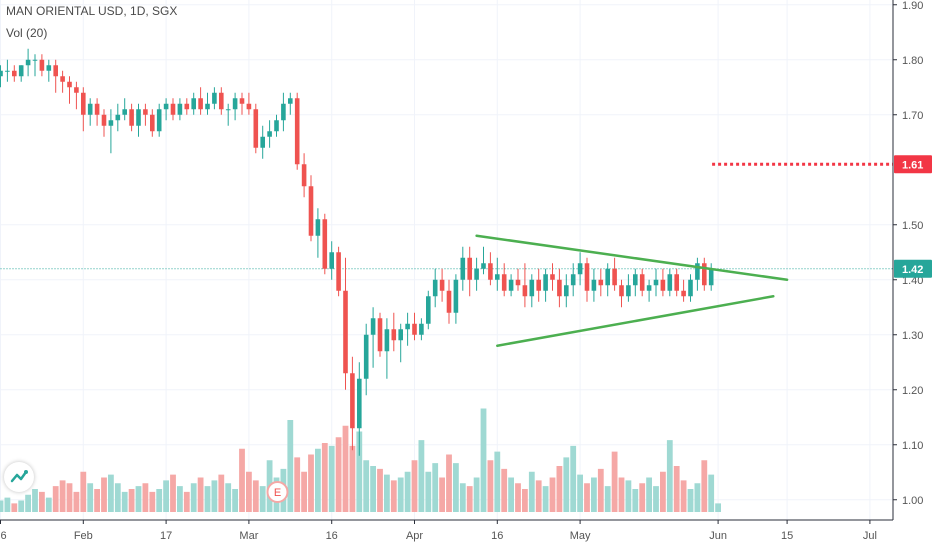 This screenshot has width=932, height=550. Describe the element at coordinates (414, 536) in the screenshot. I see `x-tick-label: Apr` at that location.